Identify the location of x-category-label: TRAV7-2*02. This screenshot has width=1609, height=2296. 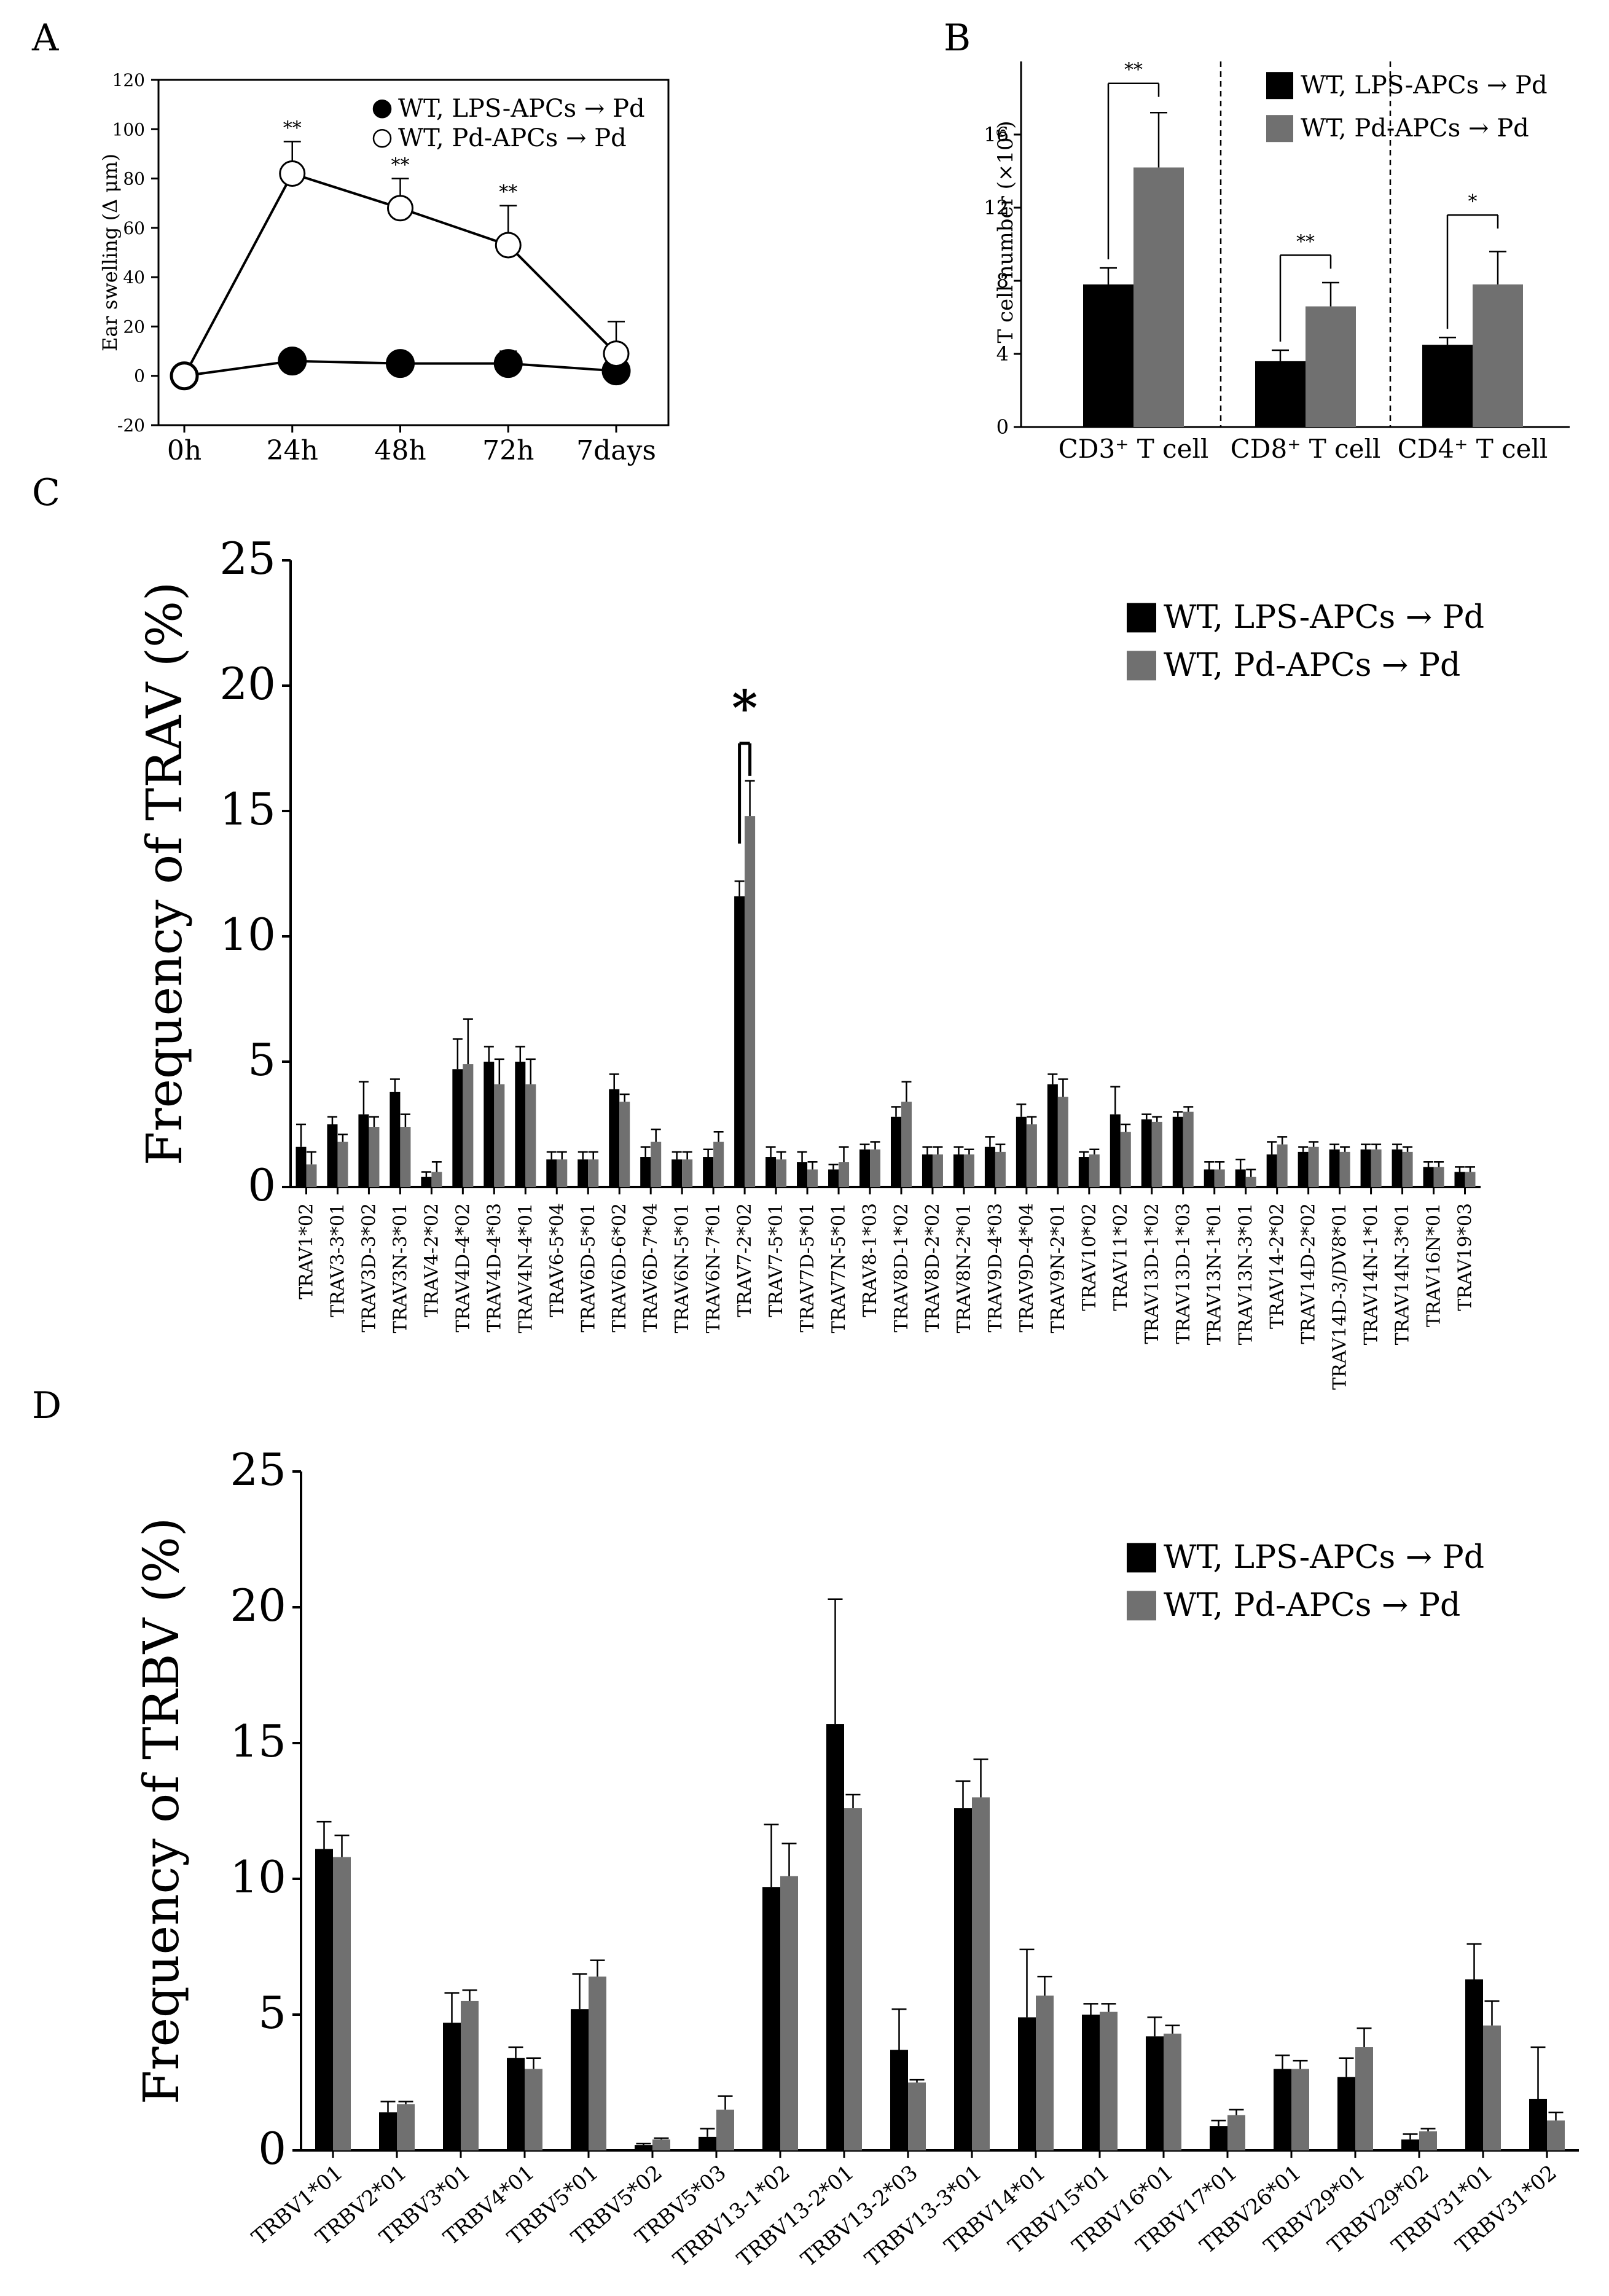
(745, 1260).